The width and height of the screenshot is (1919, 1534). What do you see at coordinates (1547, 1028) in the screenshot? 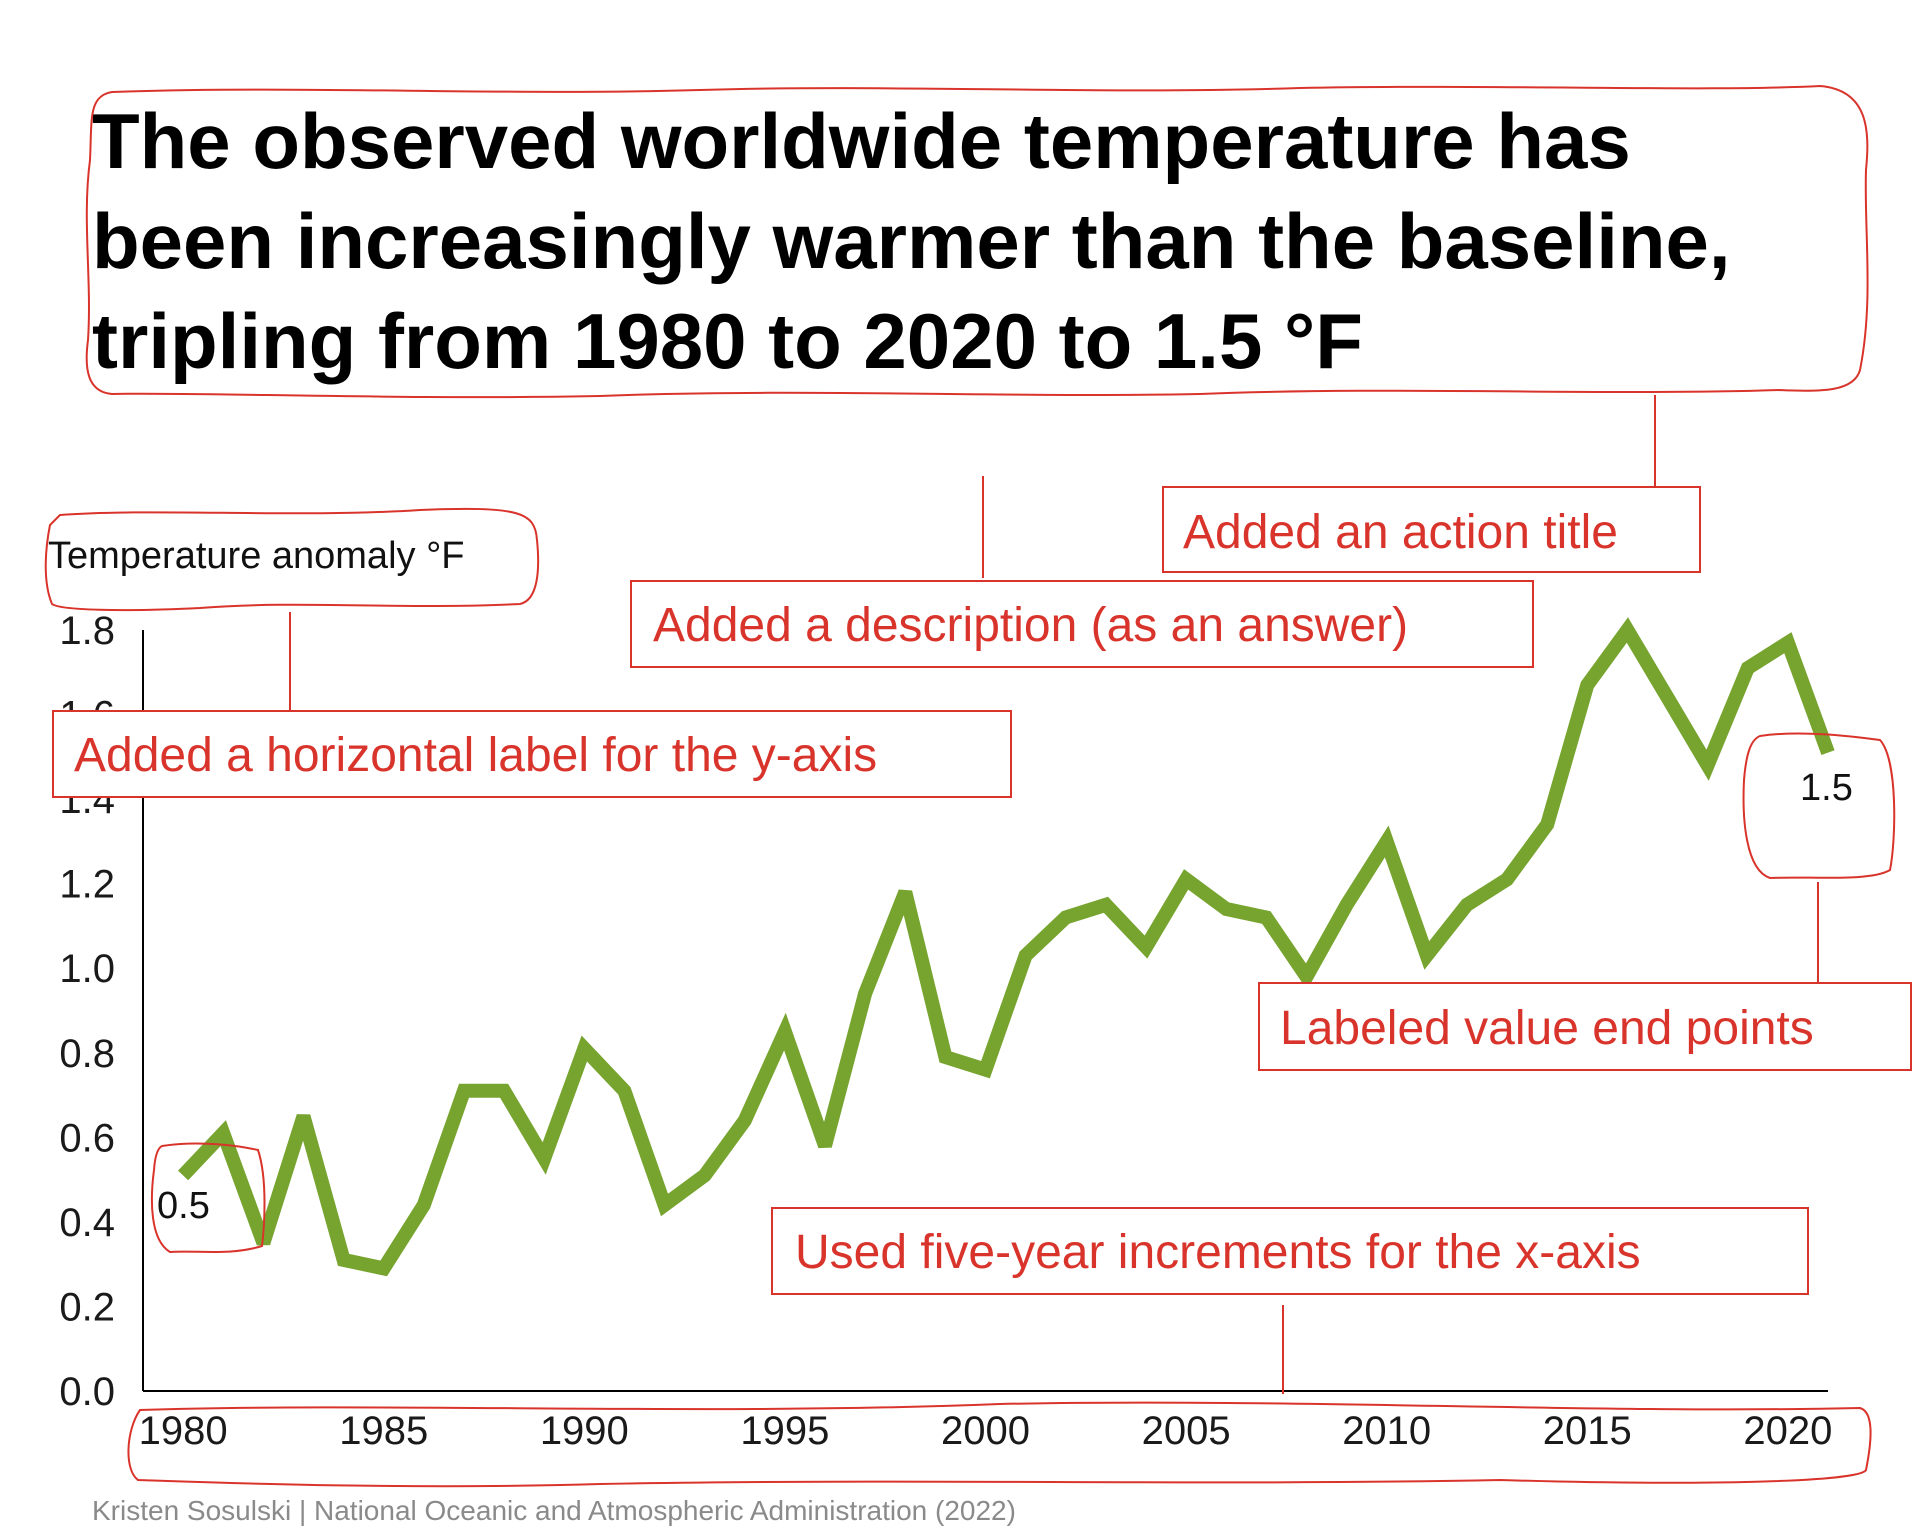
I see `annotation-end-points-text: Labeled value end points` at bounding box center [1547, 1028].